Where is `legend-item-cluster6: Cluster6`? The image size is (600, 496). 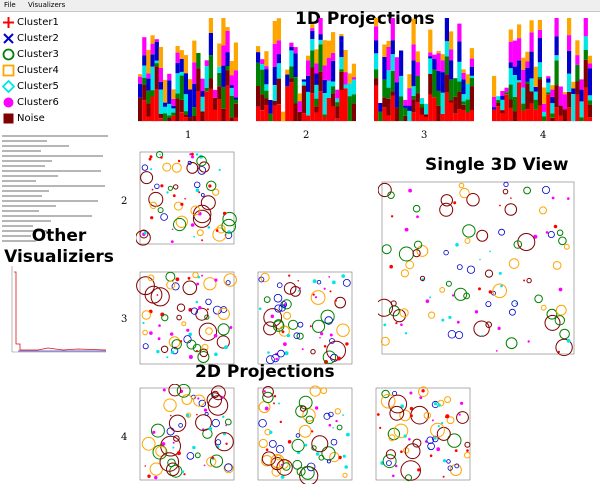 legend-item-cluster6: Cluster6 is located at coordinates (57, 102).